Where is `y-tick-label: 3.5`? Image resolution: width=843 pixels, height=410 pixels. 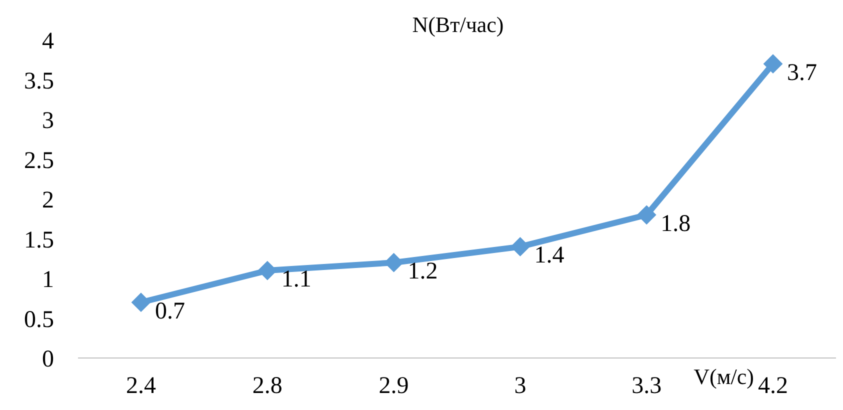 y-tick-label: 3.5 is located at coordinates (39, 81).